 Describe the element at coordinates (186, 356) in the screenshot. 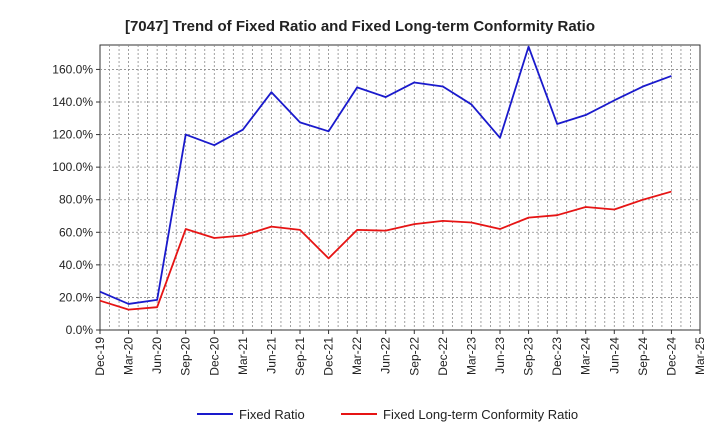

I see `x-tick-label: Sep-20` at that location.